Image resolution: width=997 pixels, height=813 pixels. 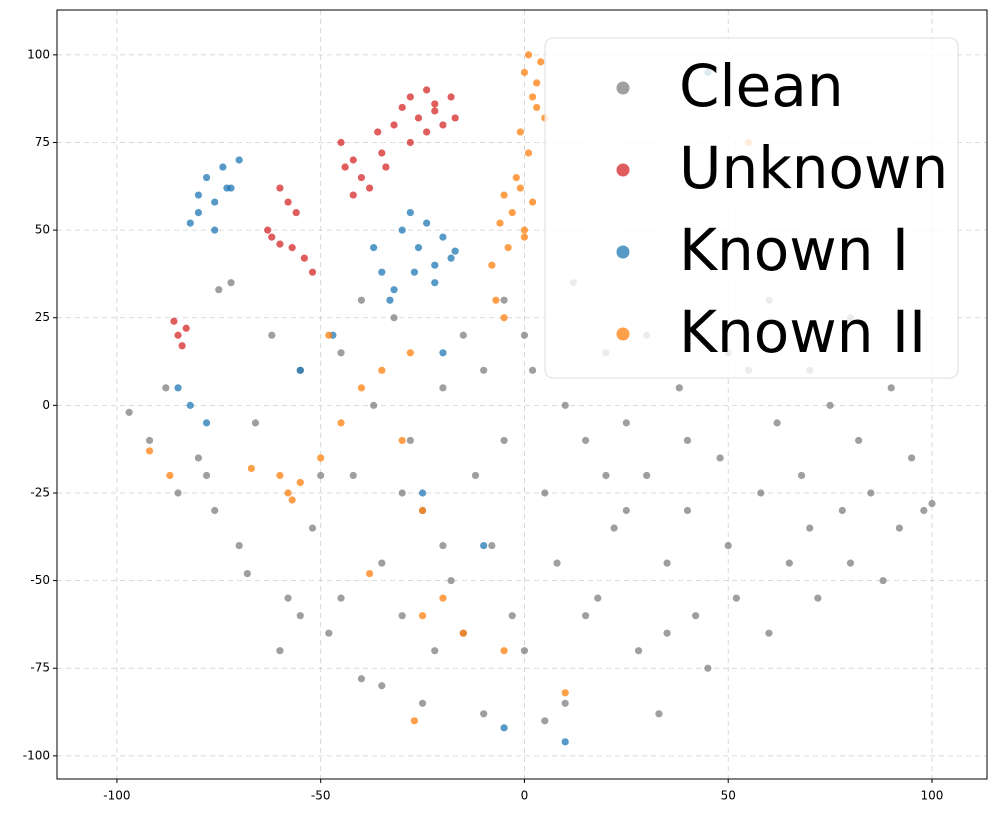 I want to click on y-tick-label: 0, so click(x=46, y=405).